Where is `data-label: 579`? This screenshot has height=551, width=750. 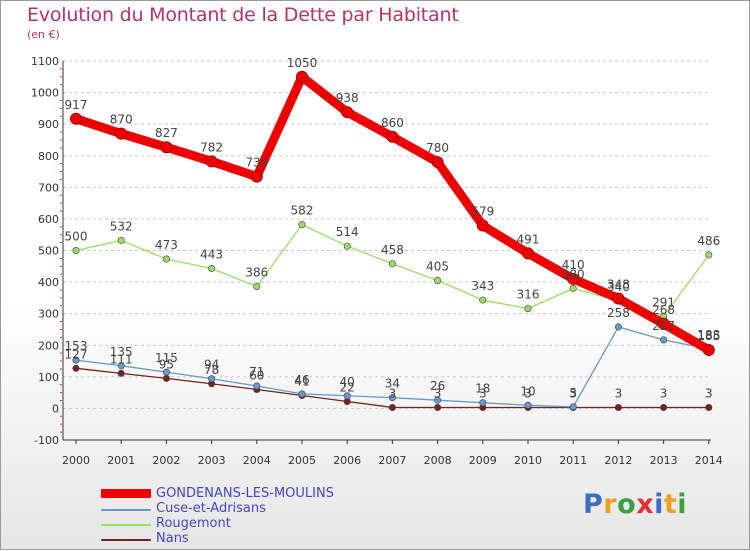 data-label: 579 is located at coordinates (482, 212).